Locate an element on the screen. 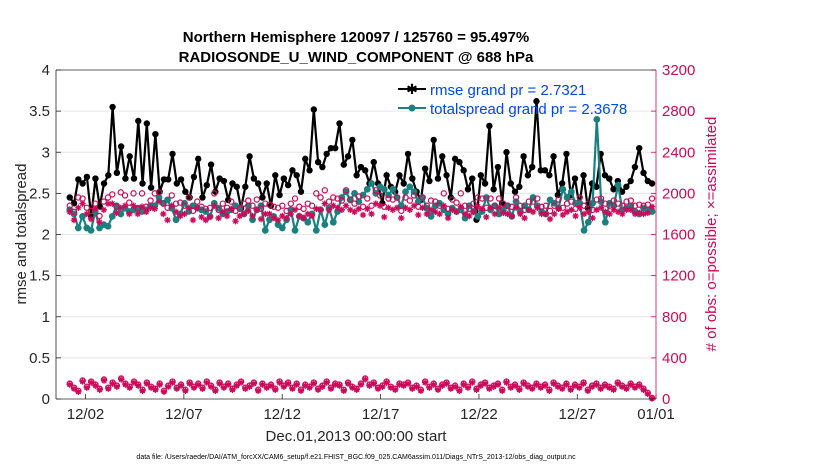 The height and width of the screenshot is (470, 830). x-axis-label: Dec.01,2013 00:00:00 start is located at coordinates (357, 436).